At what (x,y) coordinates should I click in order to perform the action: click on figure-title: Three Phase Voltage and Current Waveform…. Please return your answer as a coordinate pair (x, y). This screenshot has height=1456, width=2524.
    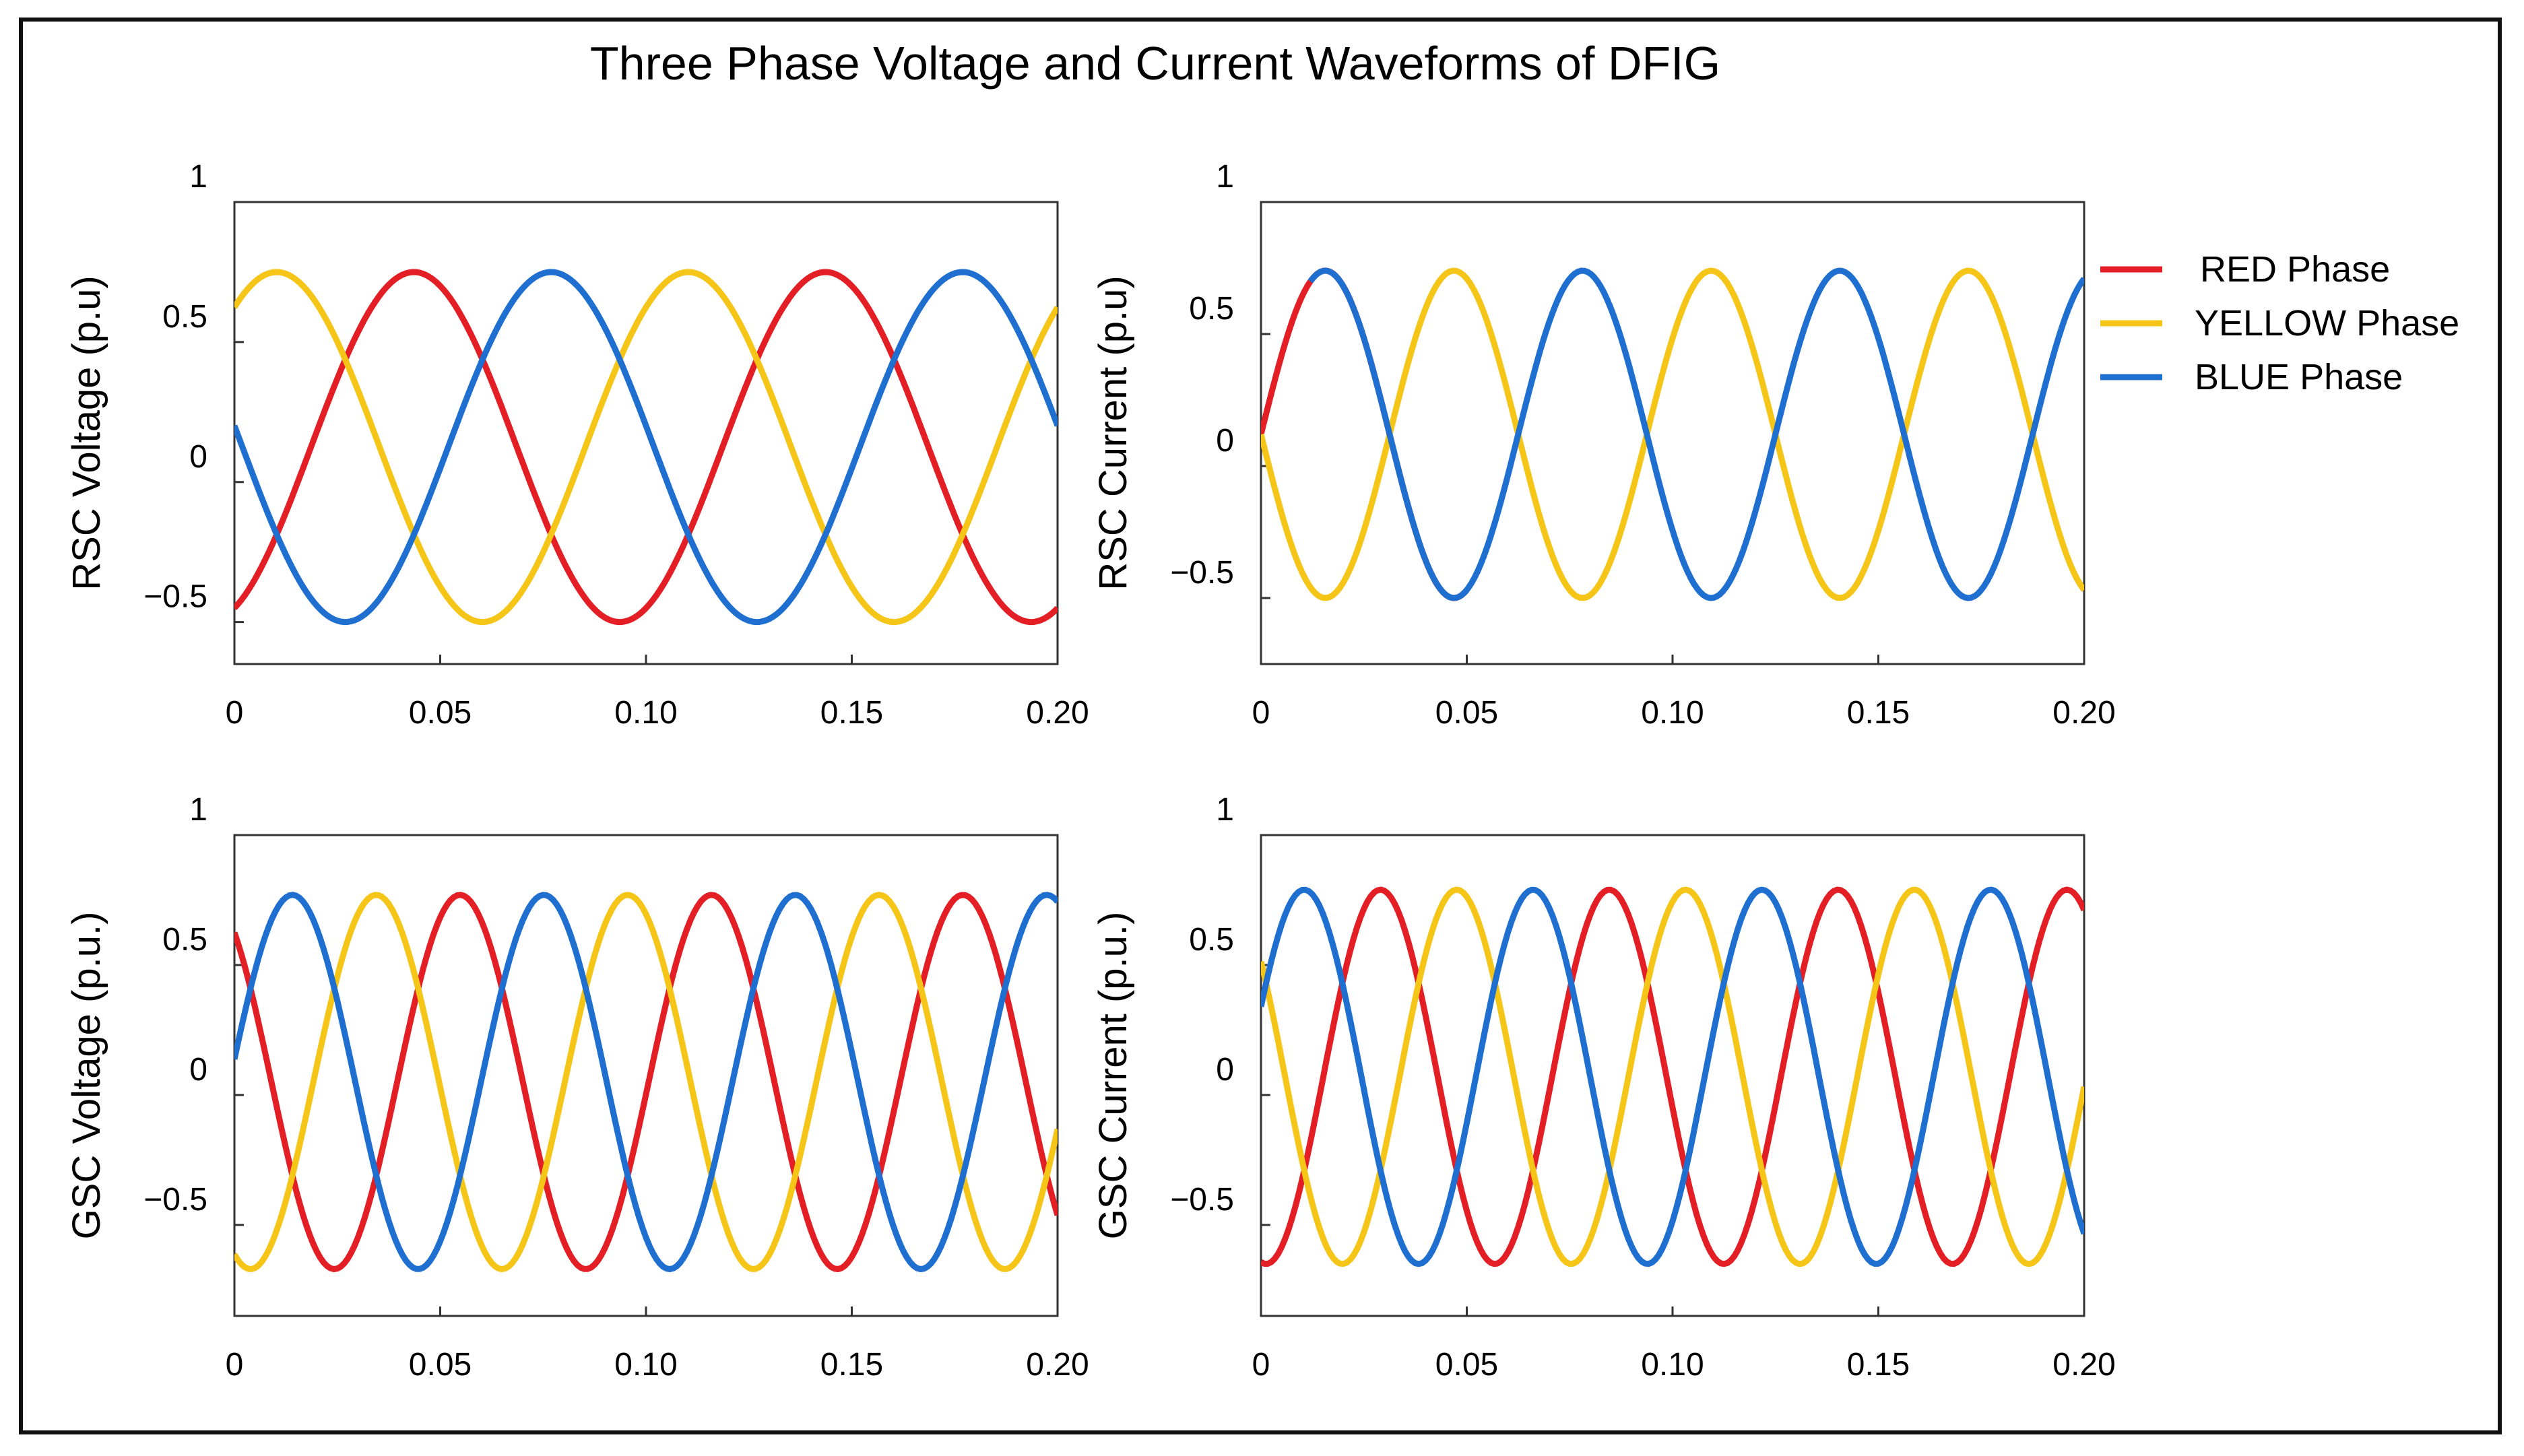
    Looking at the image, I should click on (1155, 64).